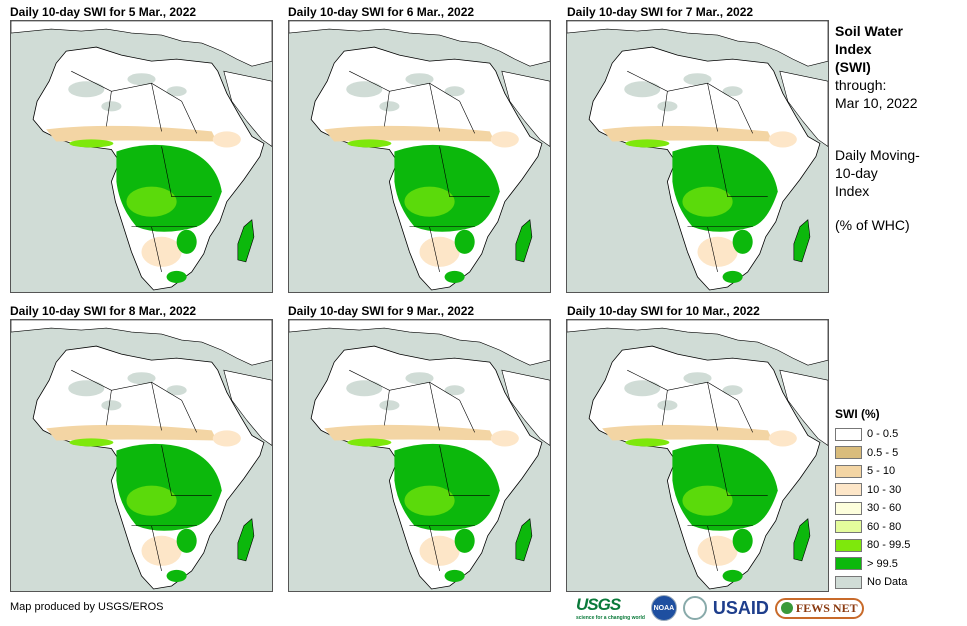  I want to click on side-title-1: Soil Water, so click(869, 31).